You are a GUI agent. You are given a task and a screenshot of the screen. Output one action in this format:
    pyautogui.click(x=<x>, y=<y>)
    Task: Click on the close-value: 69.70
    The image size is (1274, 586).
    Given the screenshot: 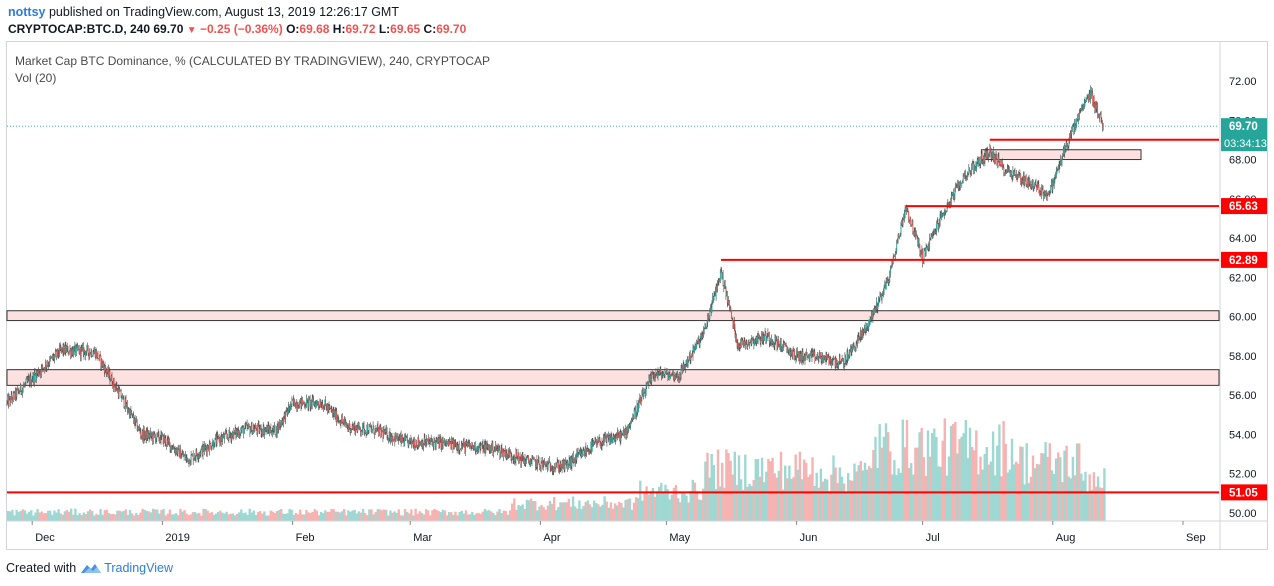 What is the action you would take?
    pyautogui.click(x=451, y=29)
    